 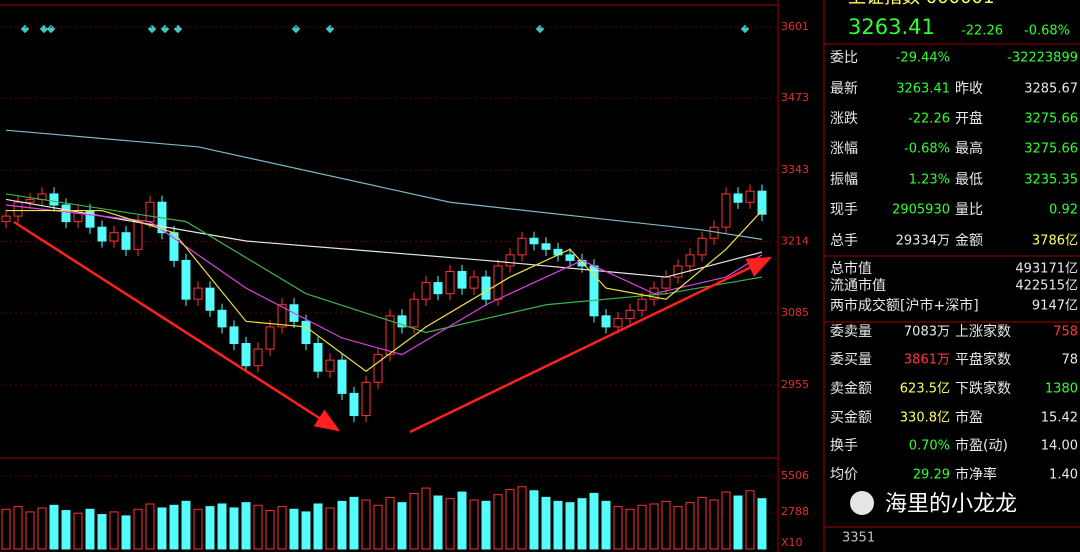 I want to click on quote-label: 振幅, so click(x=844, y=180).